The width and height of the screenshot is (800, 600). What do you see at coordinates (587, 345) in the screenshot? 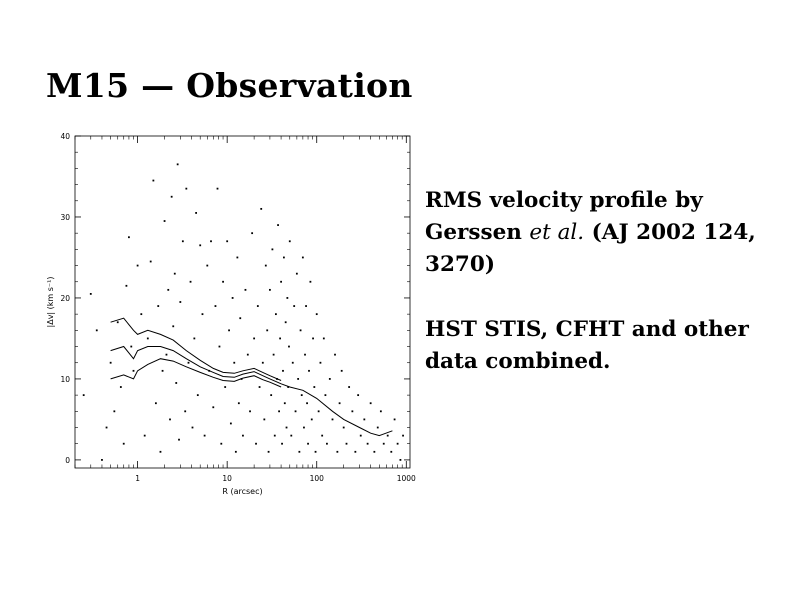
I see `description-data-sources: HST STIS, CFHT and other data combined.` at bounding box center [587, 345].